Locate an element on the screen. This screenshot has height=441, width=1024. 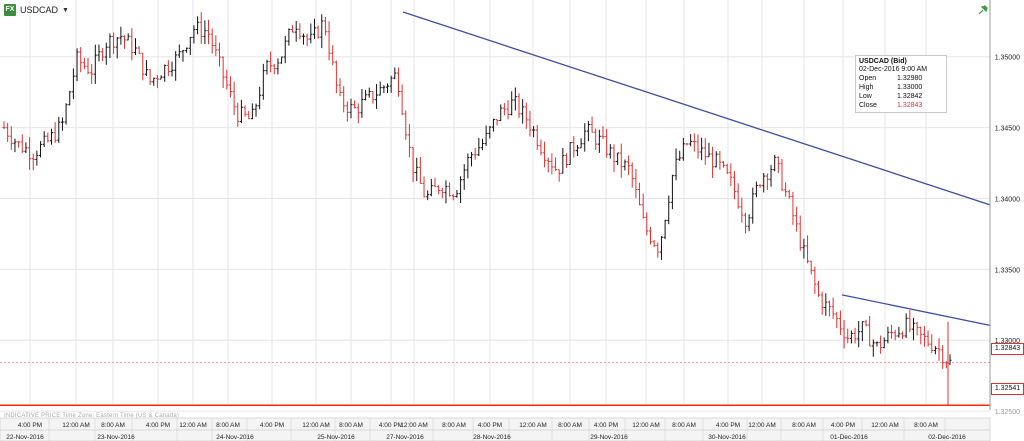
close-label: Close is located at coordinates (868, 105).